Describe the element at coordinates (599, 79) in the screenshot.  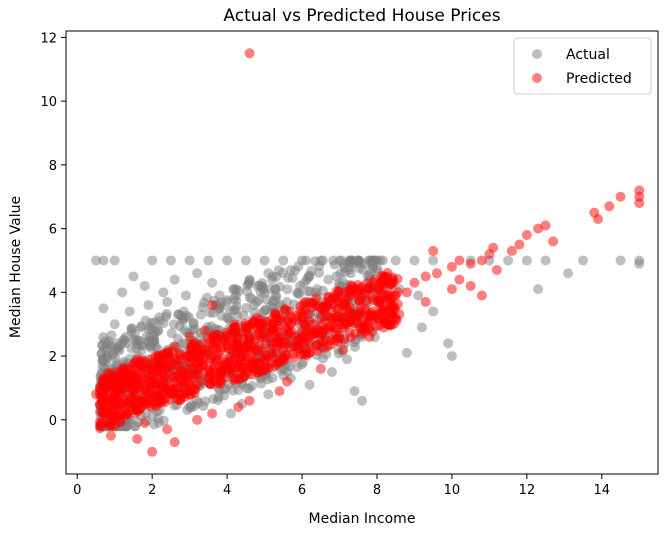
I see `legend-label-predicted: Predicted` at that location.